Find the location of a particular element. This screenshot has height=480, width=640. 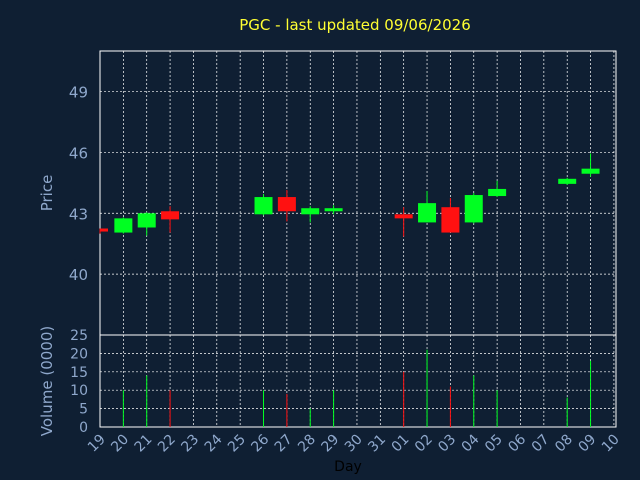

day-tick-label: 26 is located at coordinates (260, 443).